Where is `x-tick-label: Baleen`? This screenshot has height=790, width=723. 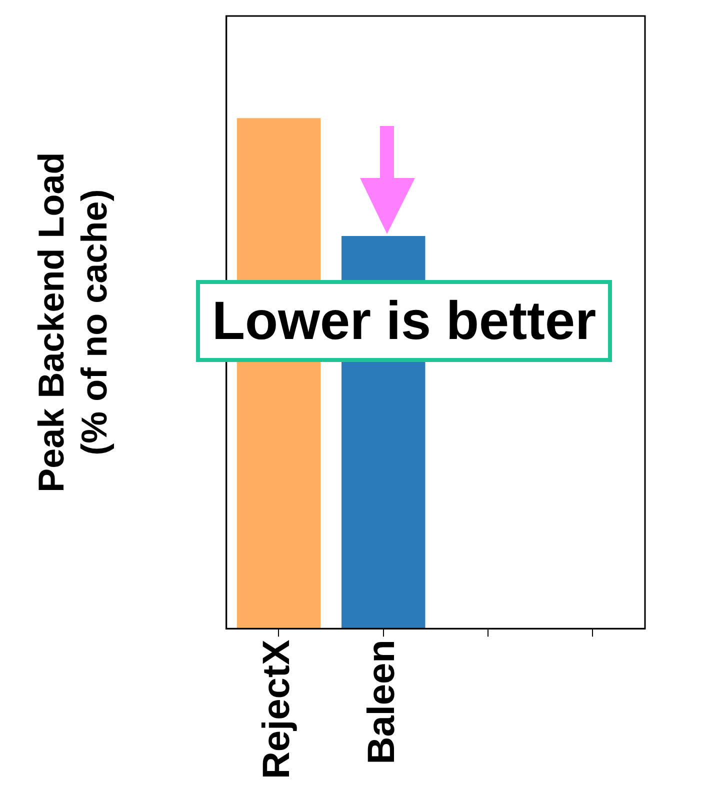
x-tick-label: Baleen is located at coordinates (381, 702).